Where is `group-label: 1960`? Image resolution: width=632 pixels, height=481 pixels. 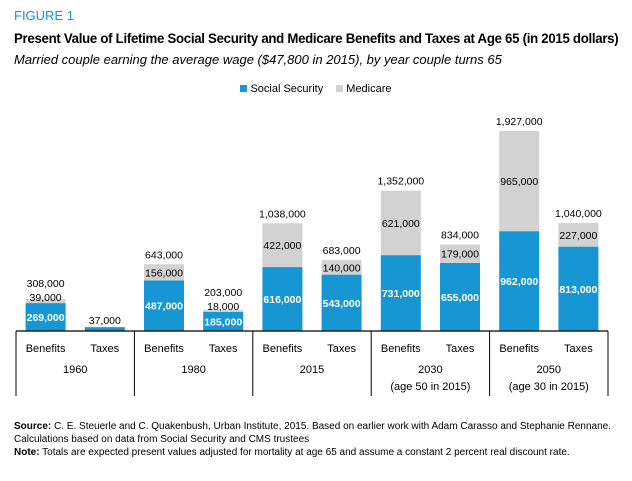 group-label: 1960 is located at coordinates (75, 370).